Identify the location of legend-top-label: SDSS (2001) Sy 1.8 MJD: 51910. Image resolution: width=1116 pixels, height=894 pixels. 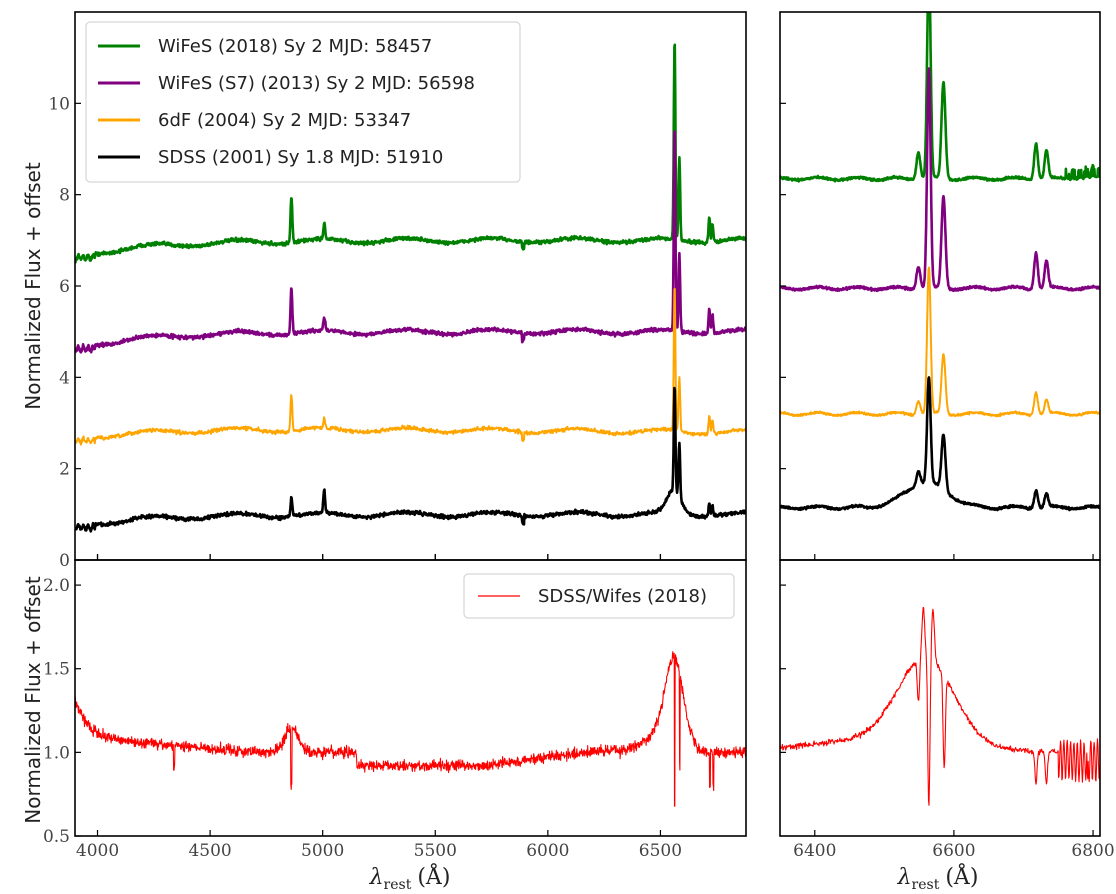
(300, 157).